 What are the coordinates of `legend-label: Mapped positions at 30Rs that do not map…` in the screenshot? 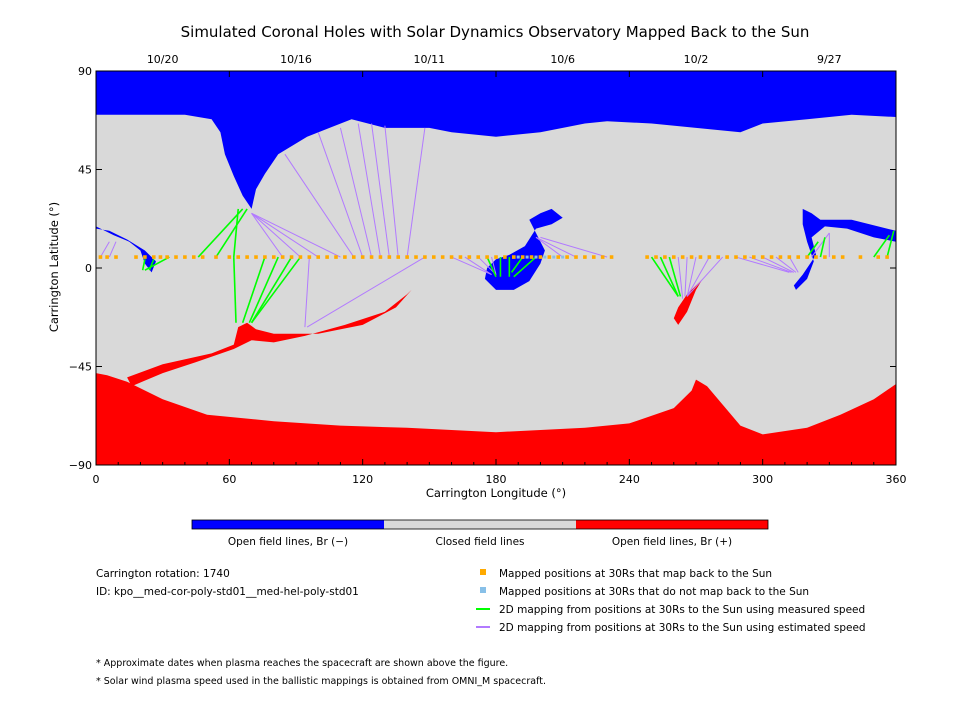 It's located at (654, 592).